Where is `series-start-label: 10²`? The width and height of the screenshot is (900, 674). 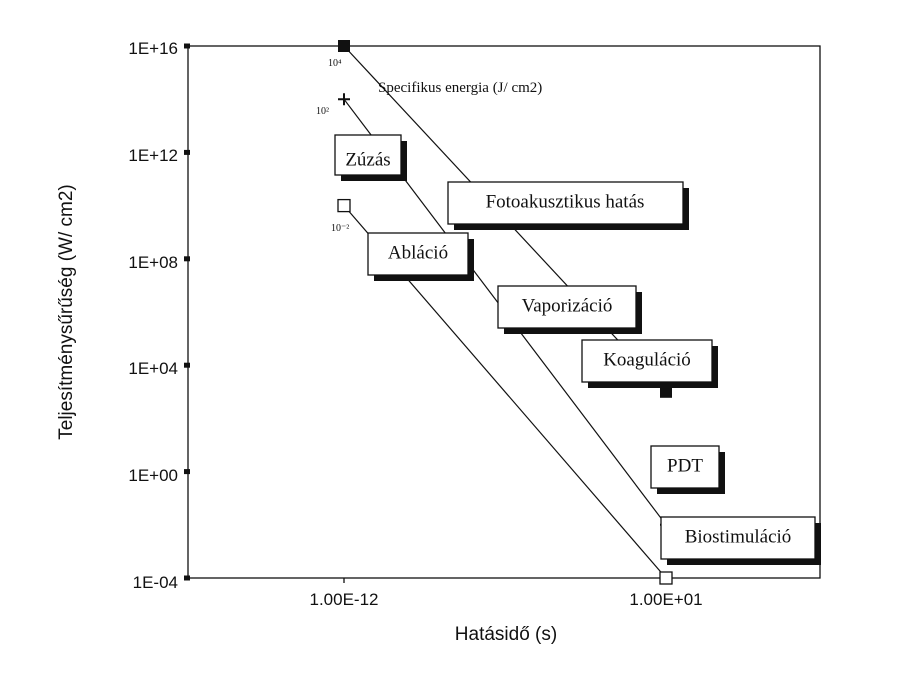 series-start-label: 10² is located at coordinates (322, 111).